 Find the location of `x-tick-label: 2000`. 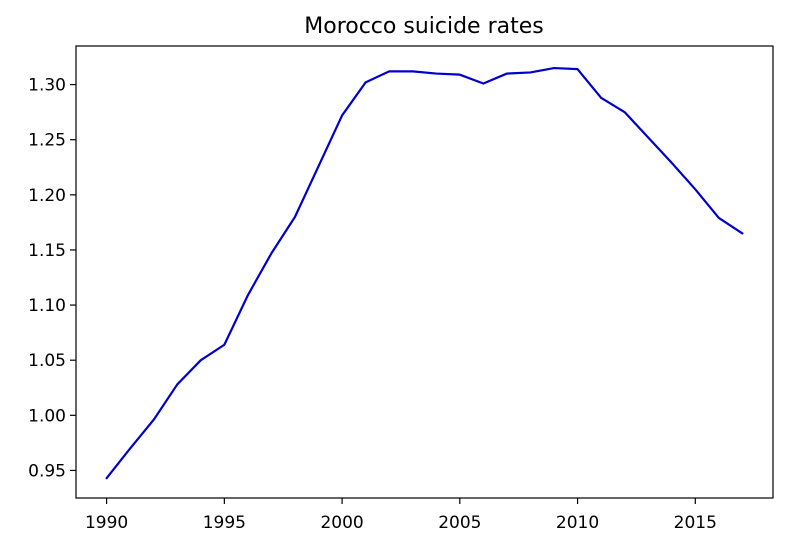

x-tick-label: 2000 is located at coordinates (341, 523).